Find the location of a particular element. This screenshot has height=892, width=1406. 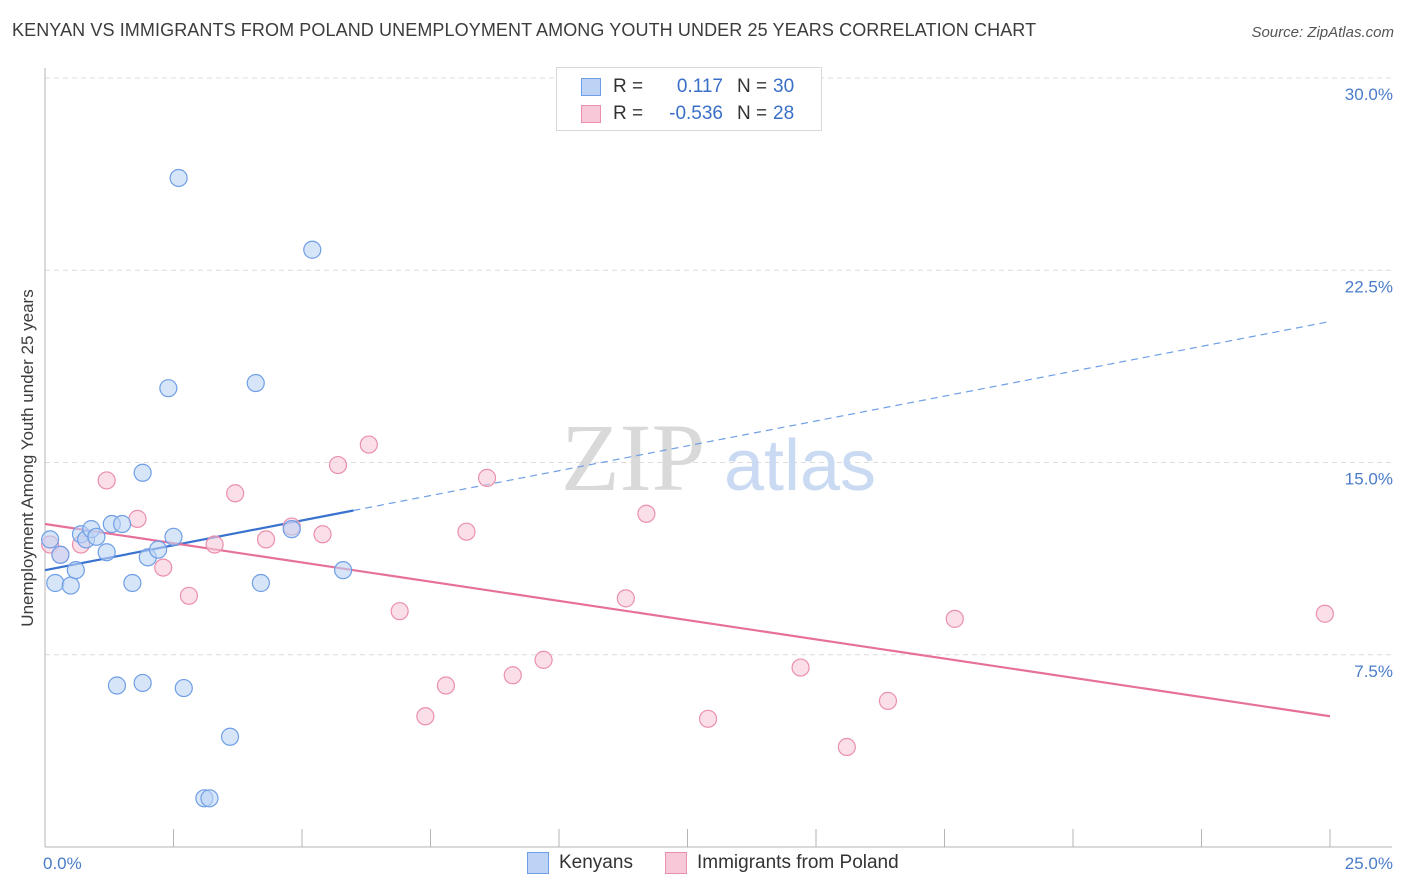

x-tick-label: 25.0% is located at coordinates (1369, 863).